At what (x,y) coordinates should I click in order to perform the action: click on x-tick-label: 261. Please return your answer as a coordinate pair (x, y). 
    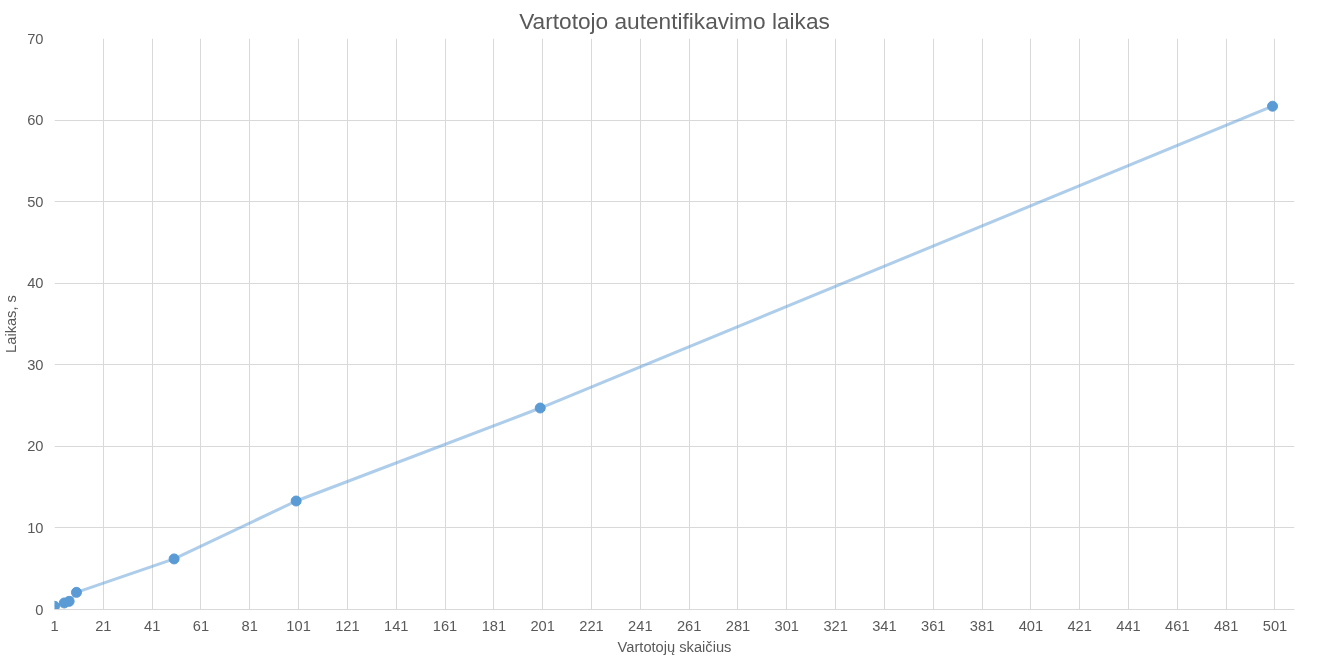
    Looking at the image, I should click on (689, 625).